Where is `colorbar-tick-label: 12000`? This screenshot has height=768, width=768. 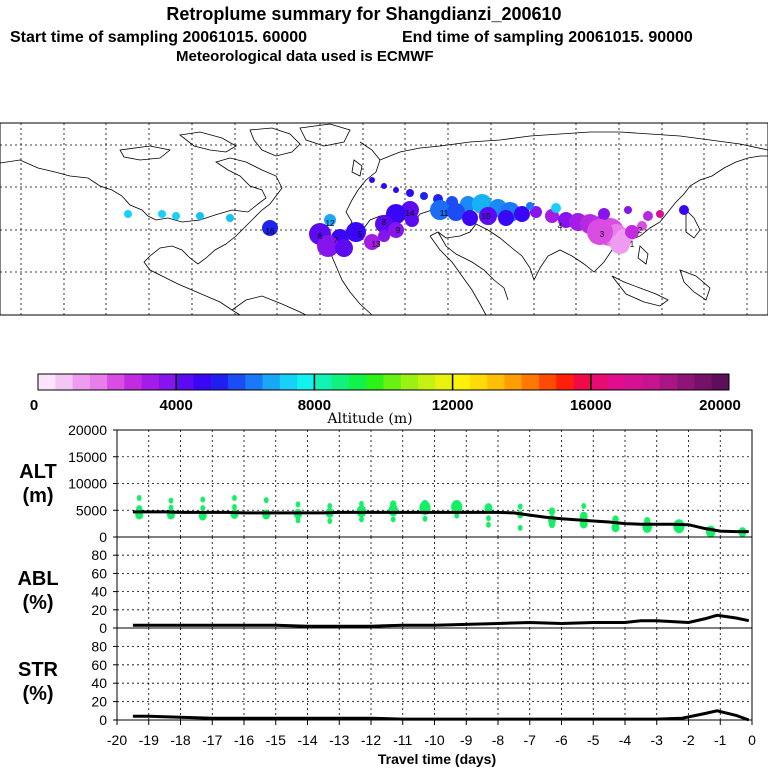
colorbar-tick-label: 12000 is located at coordinates (453, 405).